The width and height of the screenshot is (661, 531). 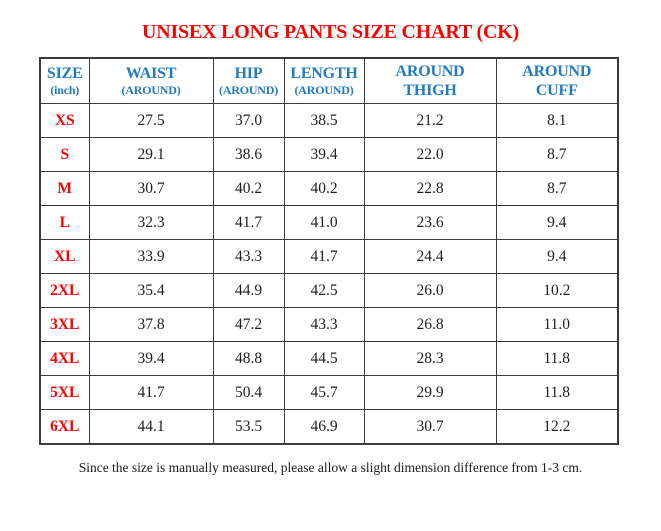 I want to click on header-line1: WAIST, so click(x=151, y=73).